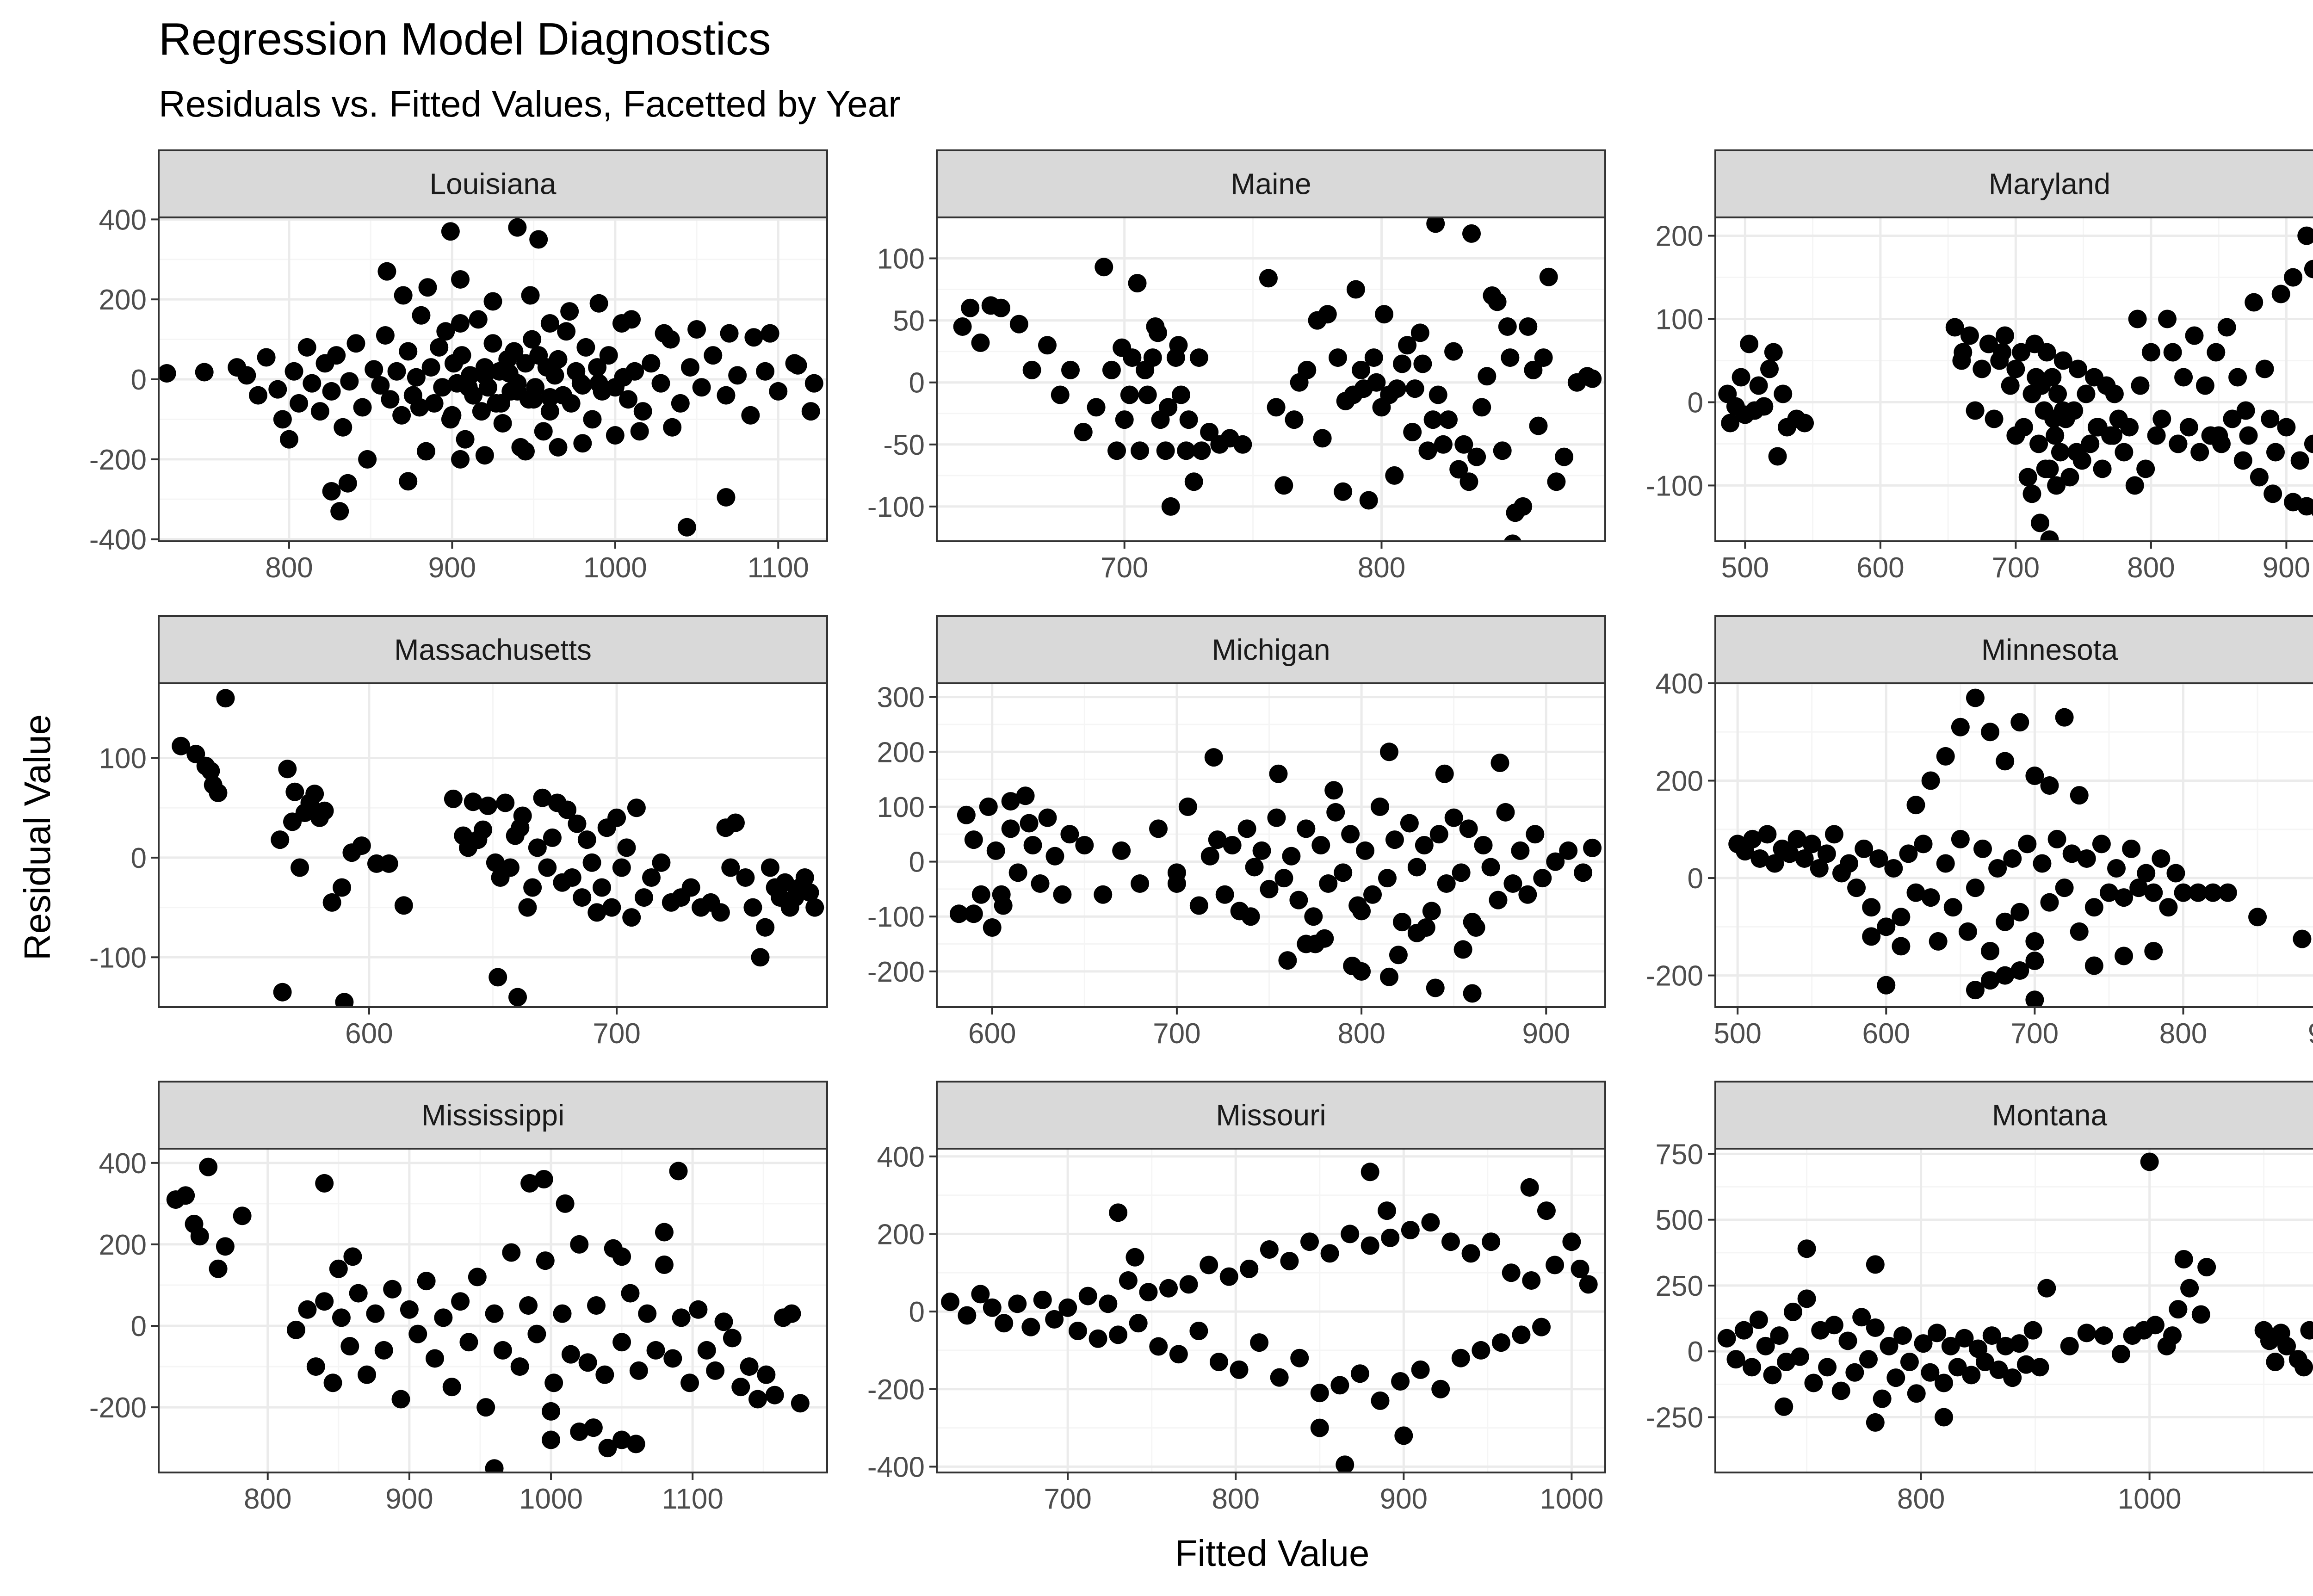 This screenshot has height=1596, width=2313. What do you see at coordinates (1880, 568) in the screenshot?
I see `x-tick-label: 600` at bounding box center [1880, 568].